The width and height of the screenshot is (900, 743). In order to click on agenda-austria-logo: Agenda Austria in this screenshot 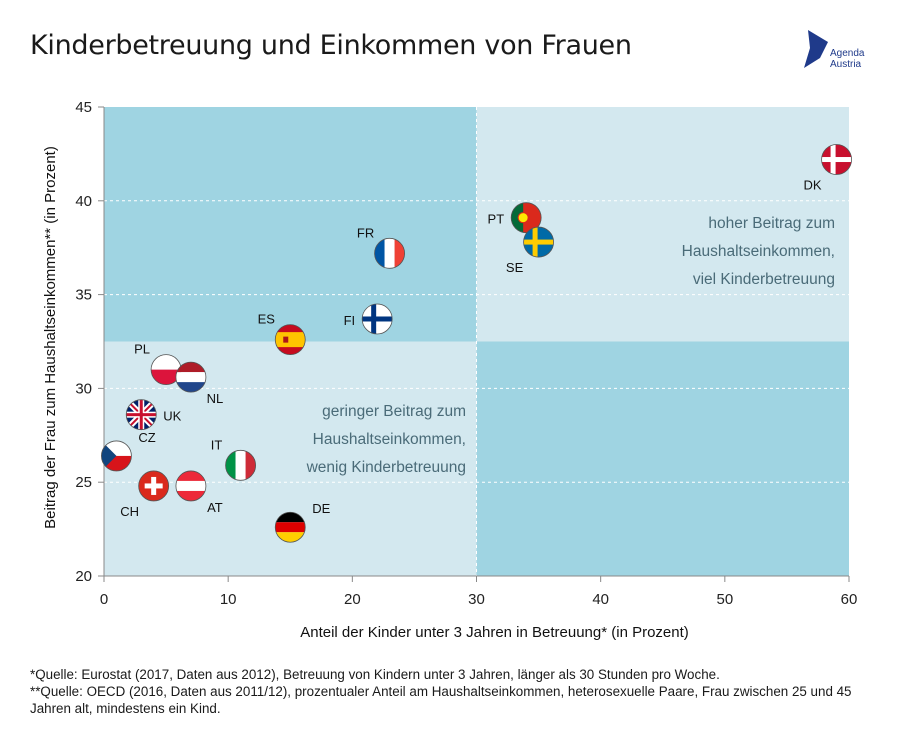, I will do `click(840, 53)`.